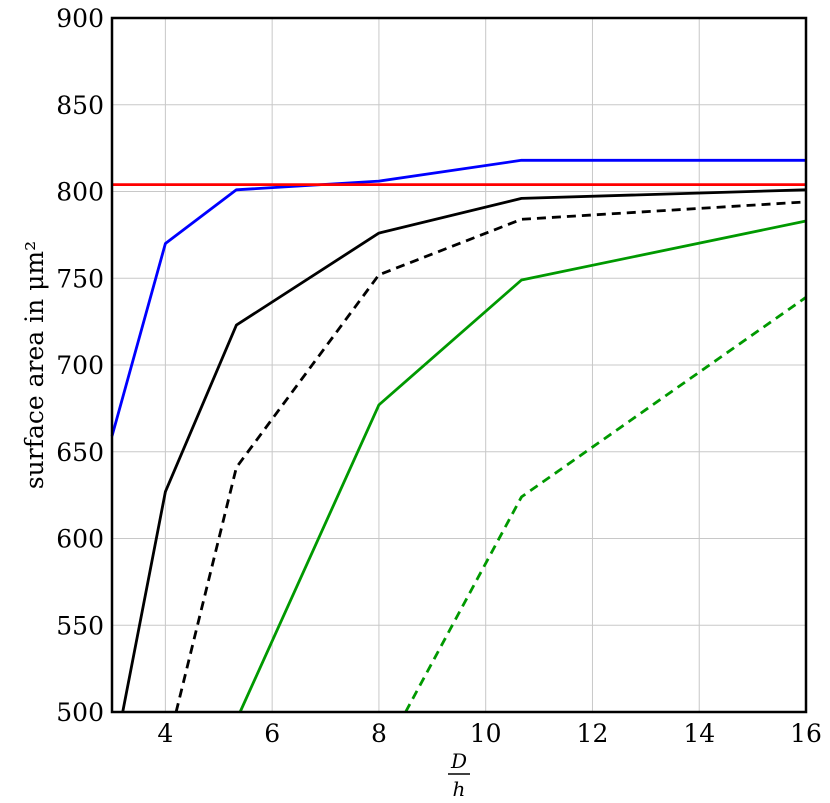 This screenshot has width=830, height=803. Describe the element at coordinates (272, 733) in the screenshot. I see `x-tick-label-1: 6` at that location.